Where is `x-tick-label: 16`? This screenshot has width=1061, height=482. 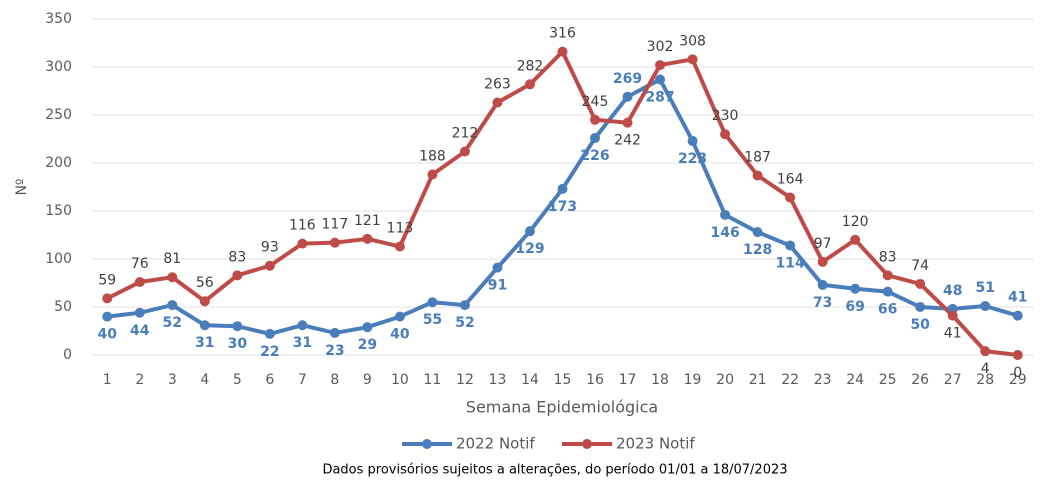 x-tick-label: 16 is located at coordinates (595, 380).